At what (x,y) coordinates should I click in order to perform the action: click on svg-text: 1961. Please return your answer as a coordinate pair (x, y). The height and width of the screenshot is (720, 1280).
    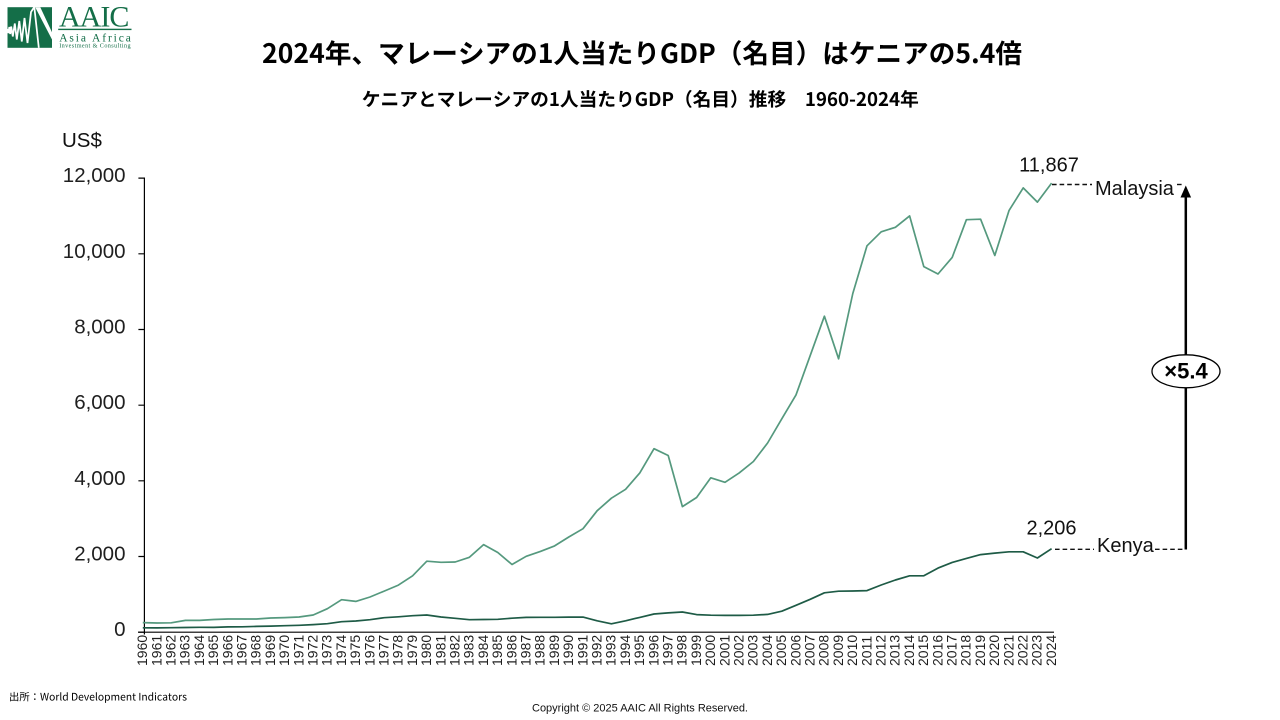
    Looking at the image, I should click on (156, 650).